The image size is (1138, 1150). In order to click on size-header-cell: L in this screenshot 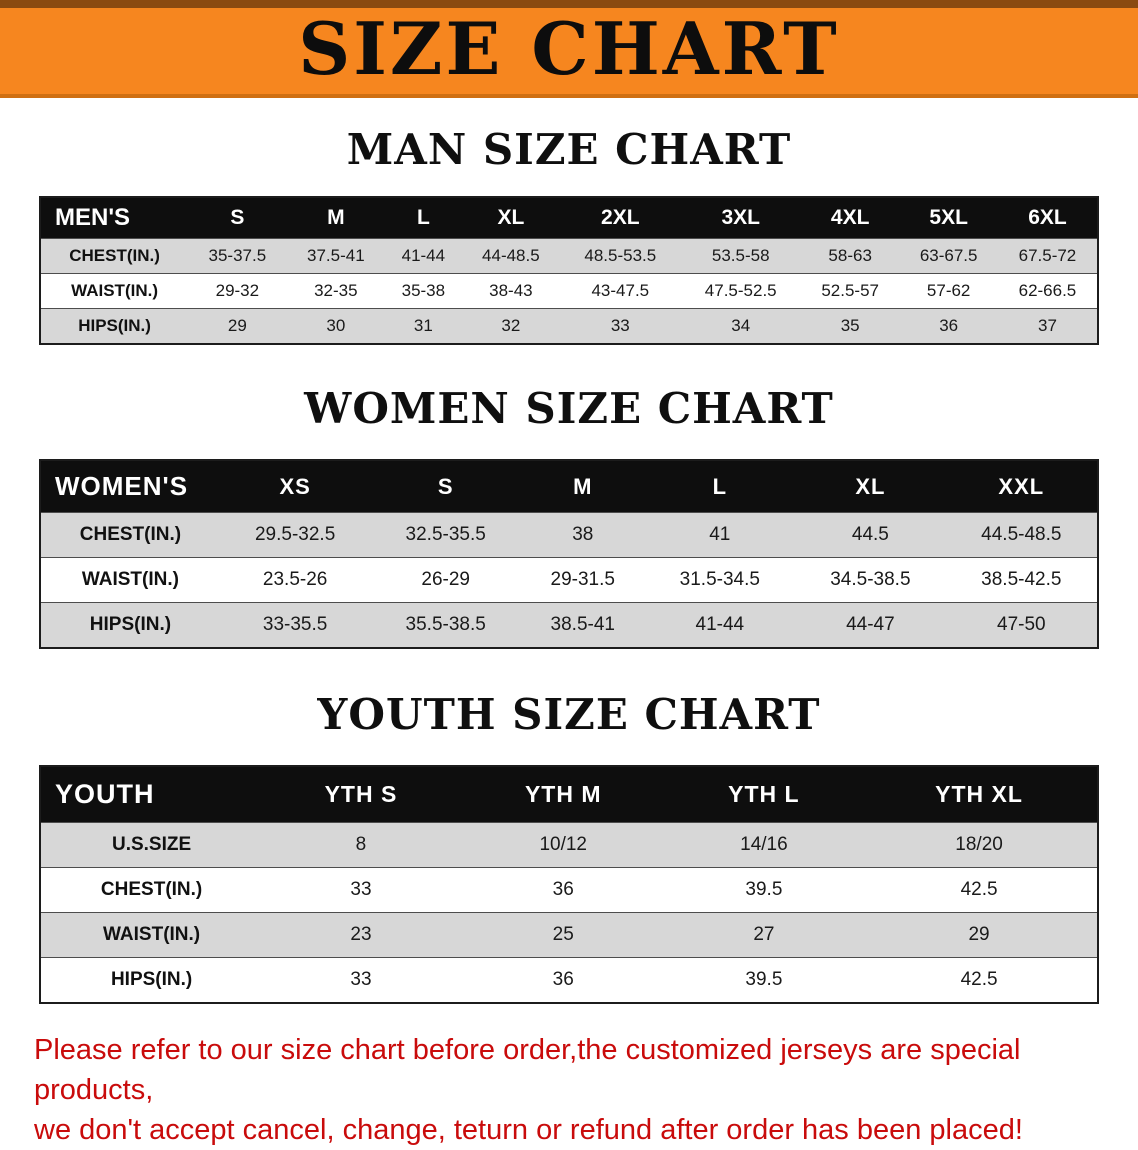, I will do `click(423, 217)`.